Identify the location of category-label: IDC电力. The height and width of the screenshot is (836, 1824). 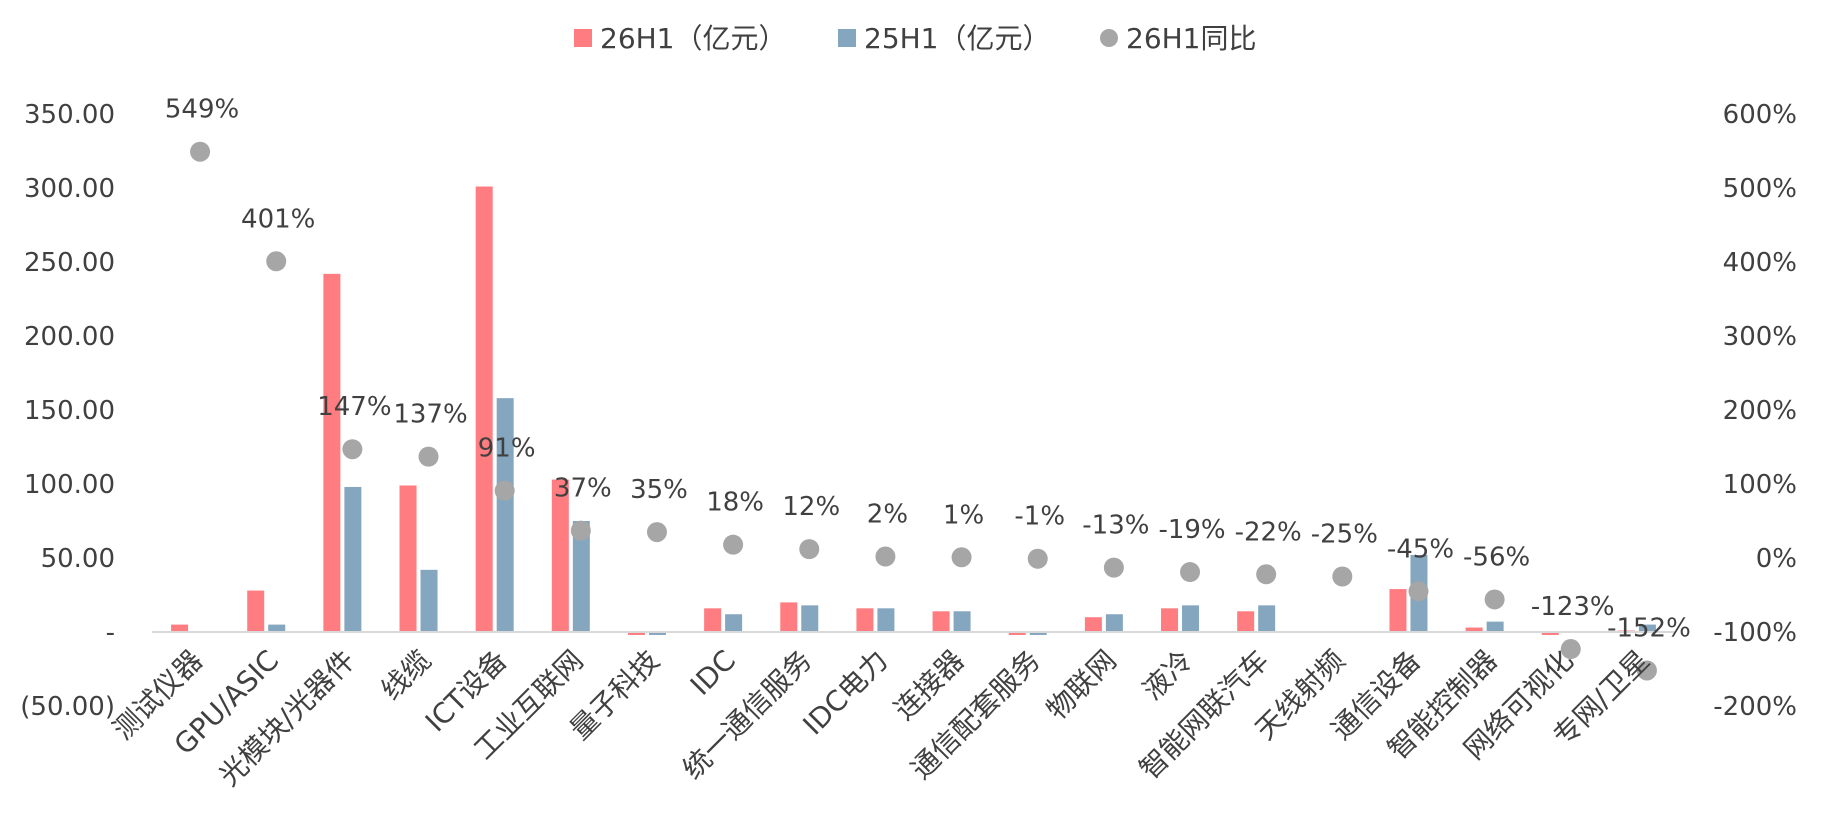
(846, 693).